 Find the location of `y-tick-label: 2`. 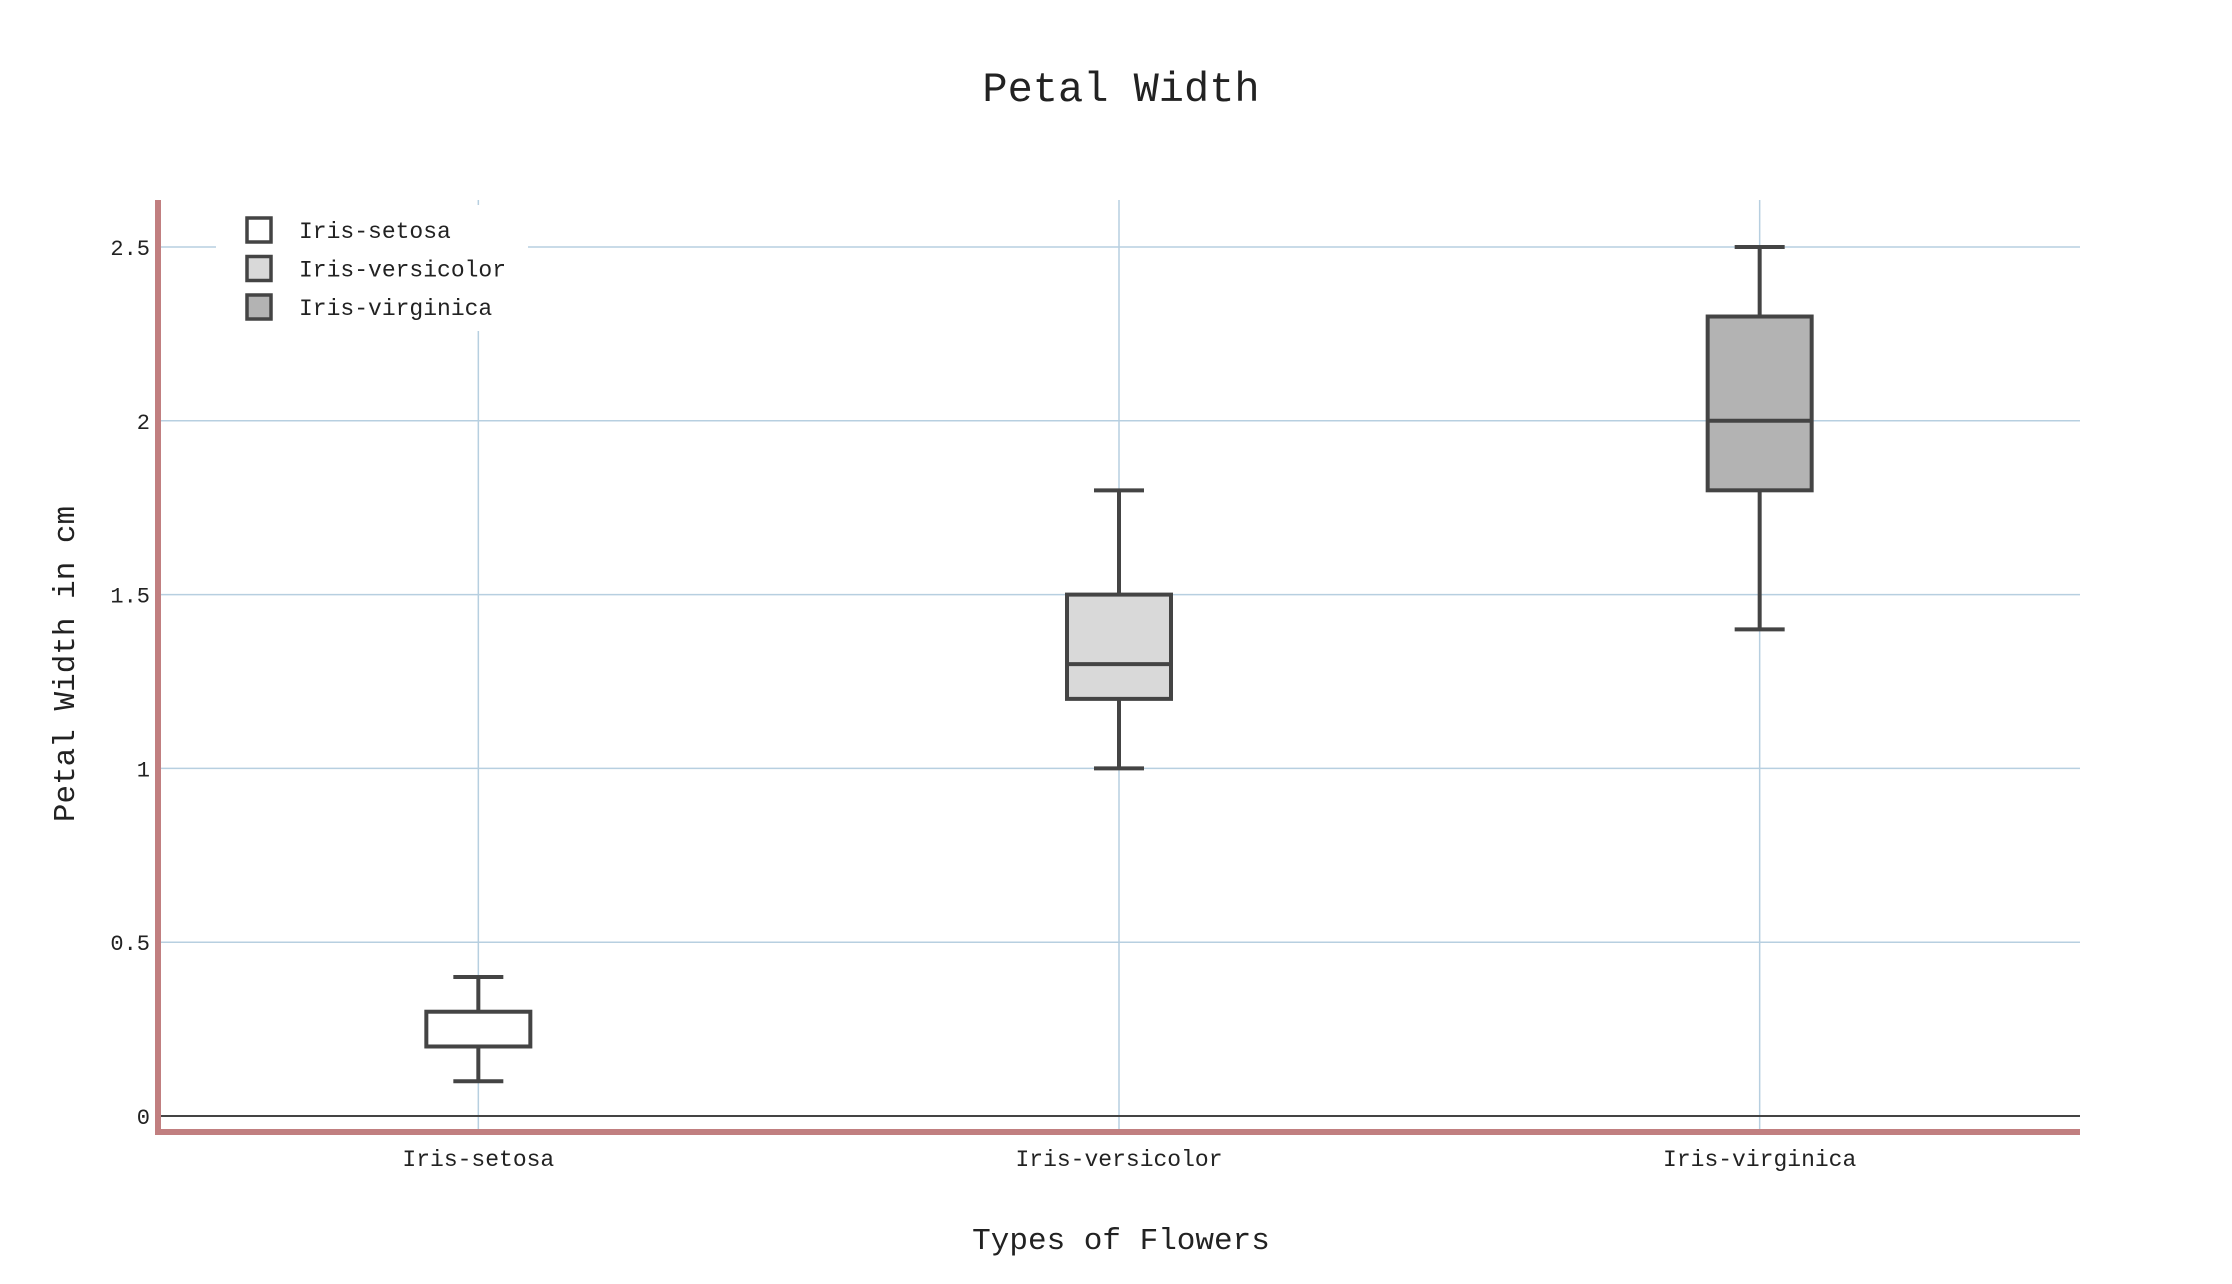

y-tick-label: 2 is located at coordinates (143, 423).